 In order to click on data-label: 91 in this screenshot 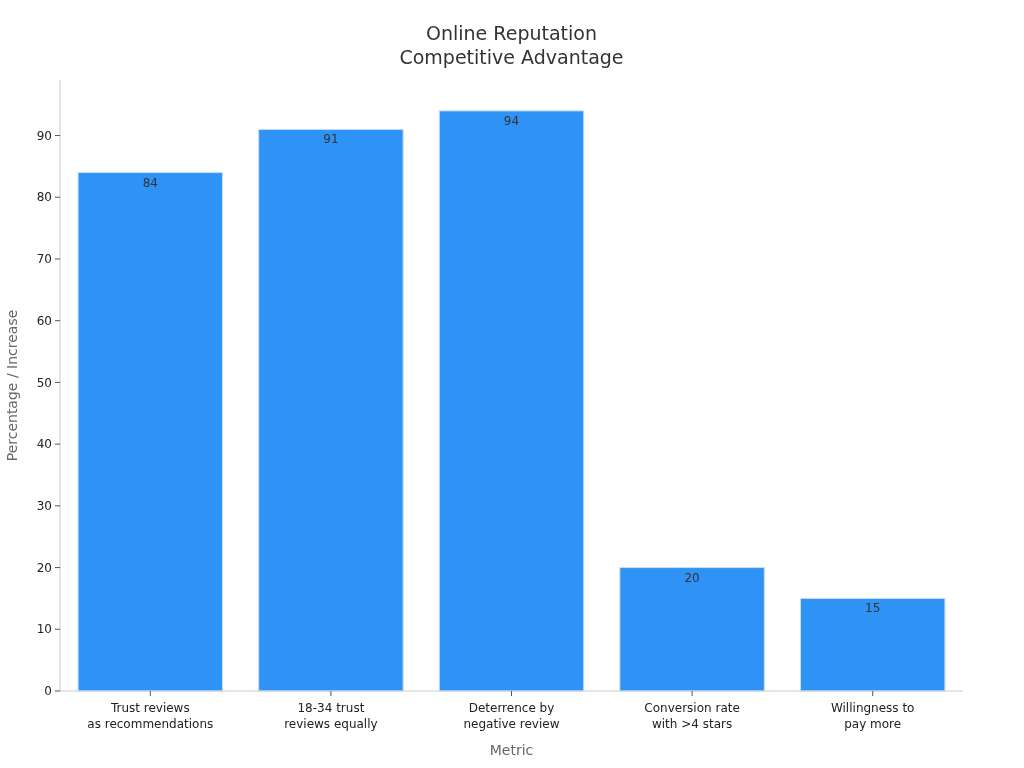, I will do `click(331, 139)`.